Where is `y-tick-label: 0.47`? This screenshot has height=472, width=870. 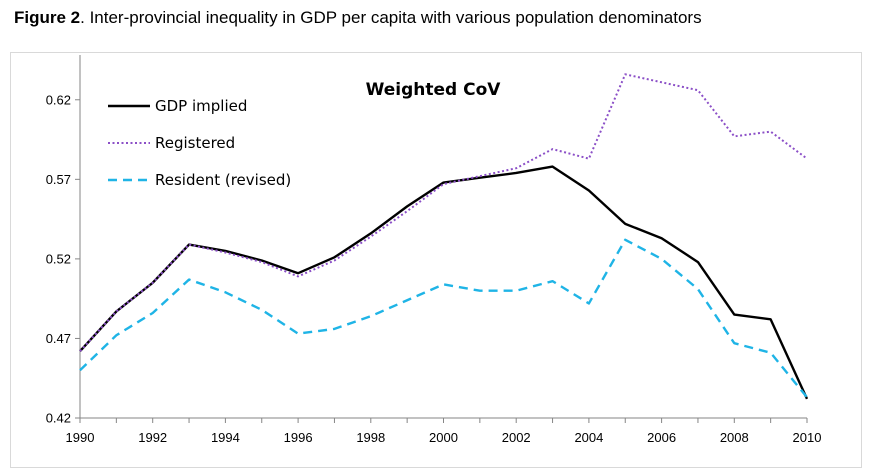 y-tick-label: 0.47 is located at coordinates (58, 338).